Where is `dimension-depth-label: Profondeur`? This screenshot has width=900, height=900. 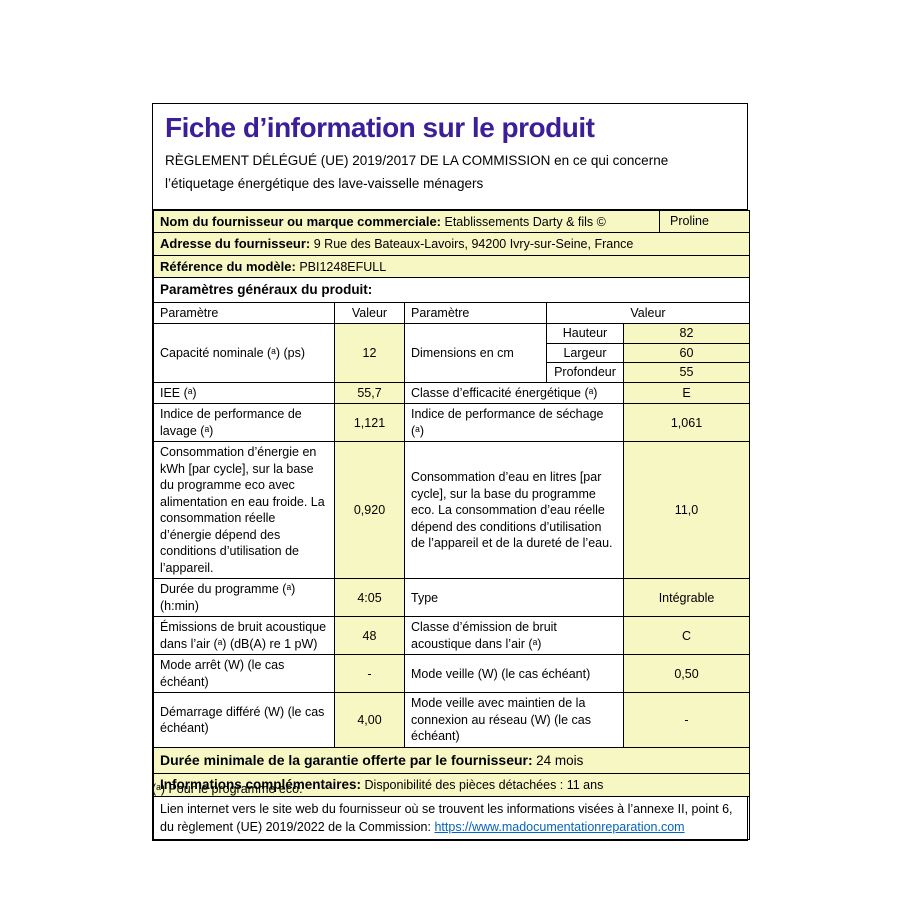 dimension-depth-label: Profondeur is located at coordinates (585, 372).